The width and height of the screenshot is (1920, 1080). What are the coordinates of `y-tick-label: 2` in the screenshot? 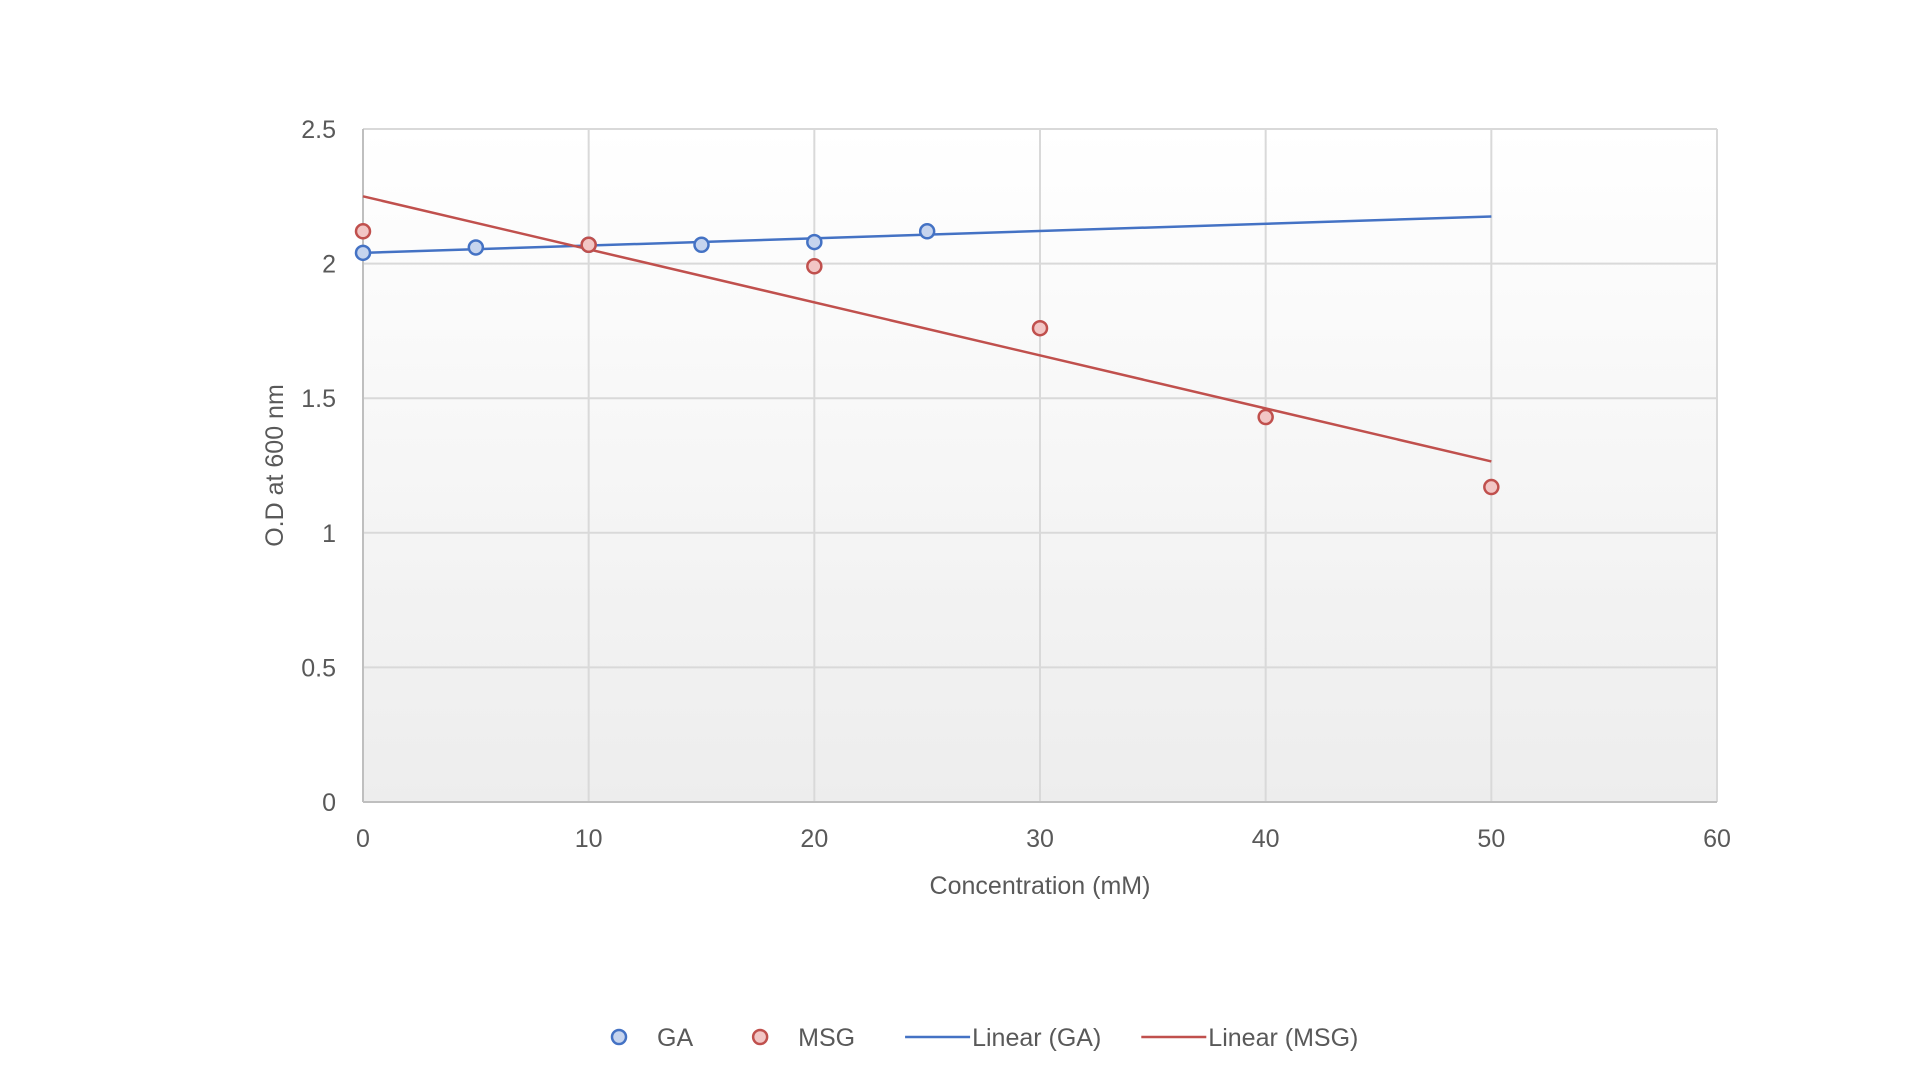 It's located at (329, 265).